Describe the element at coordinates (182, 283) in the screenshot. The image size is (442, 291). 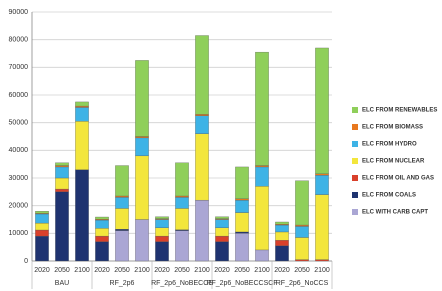
I see `group-label: RF_2p6_NoBECCS` at that location.